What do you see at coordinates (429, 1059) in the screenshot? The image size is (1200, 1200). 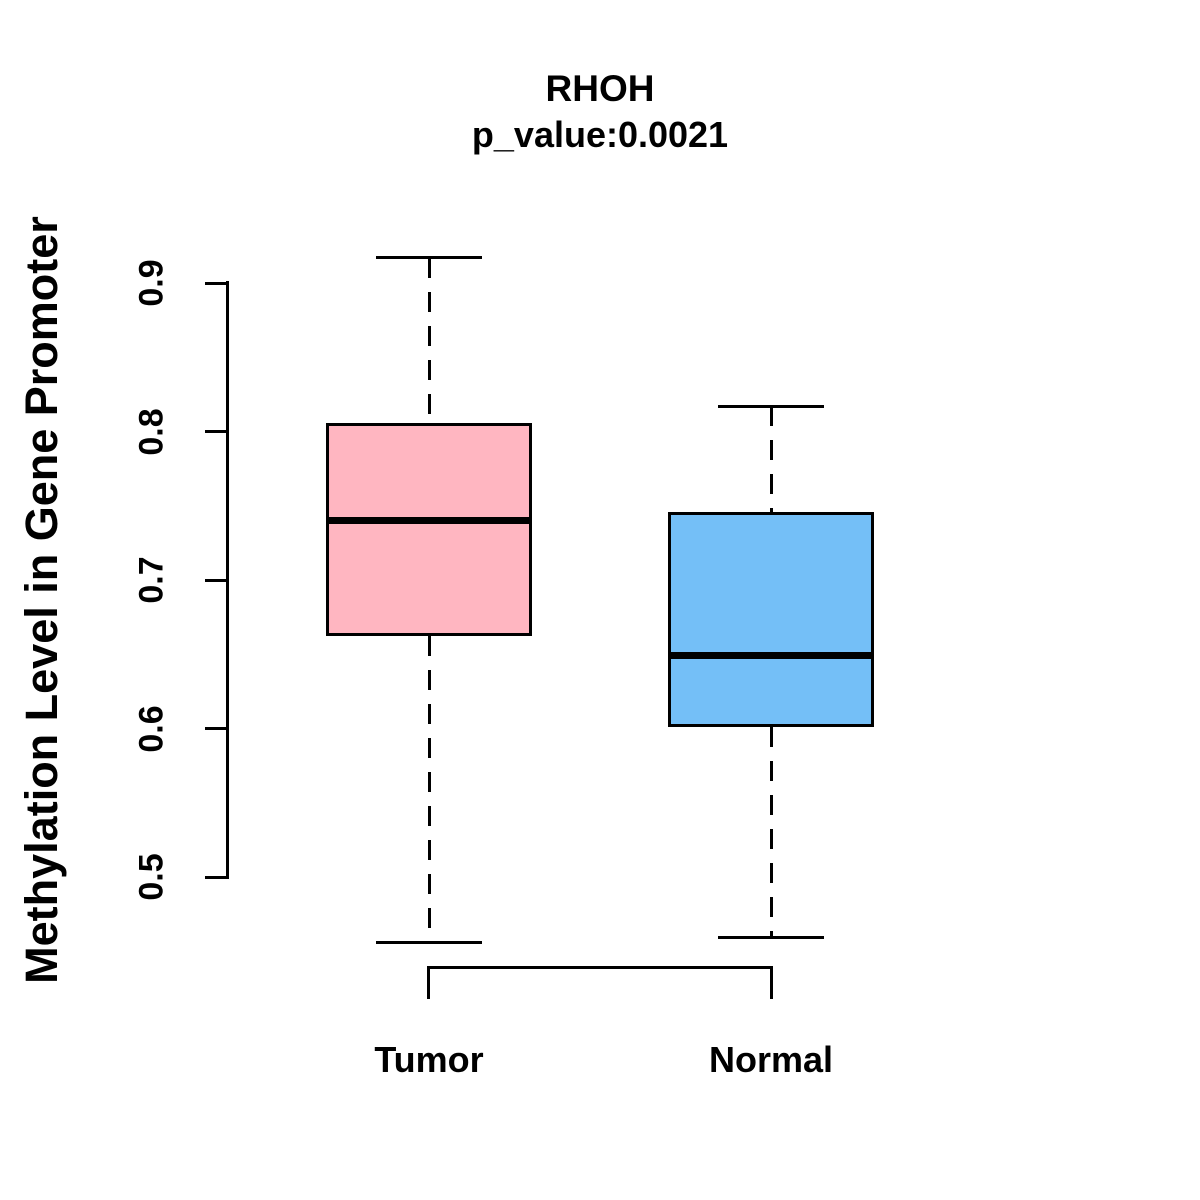 I see `x-category-label-tumor: Tumor` at bounding box center [429, 1059].